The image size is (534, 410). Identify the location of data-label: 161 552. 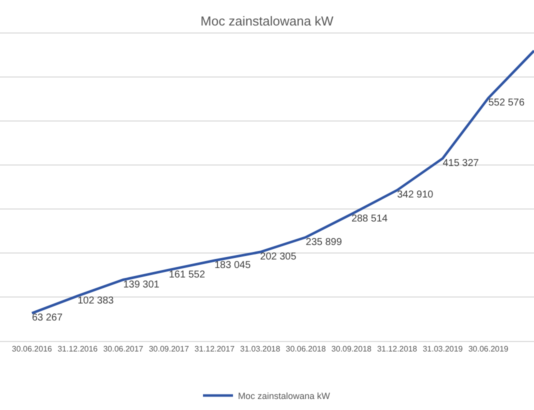
(187, 274).